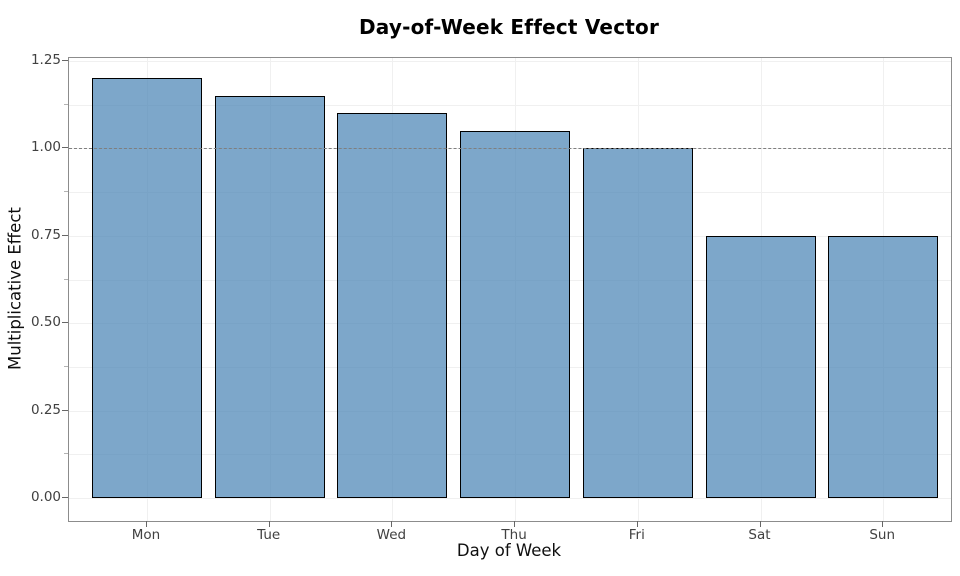 This screenshot has width=960, height=576. What do you see at coordinates (45, 497) in the screenshot?
I see `y-tick-label: 0.00` at bounding box center [45, 497].